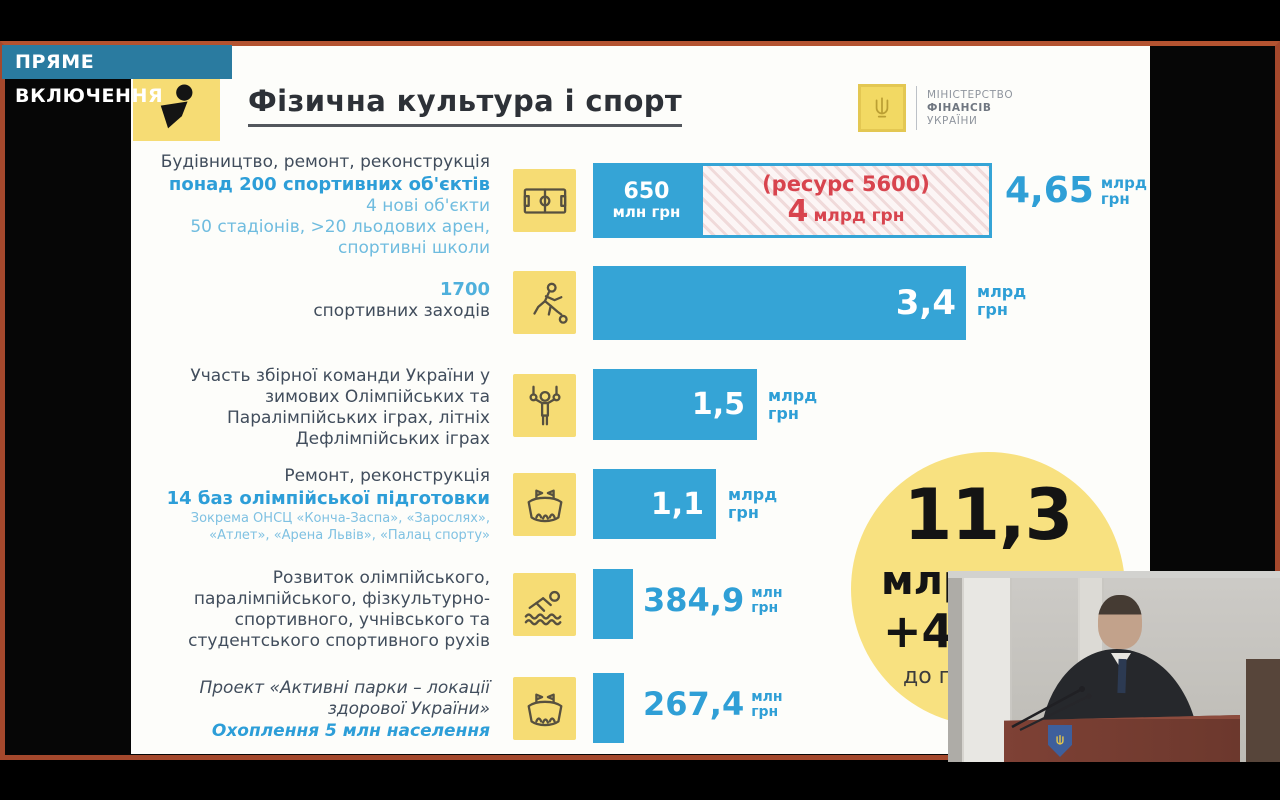  What do you see at coordinates (959, 107) in the screenshot?
I see `ministry-line2: ФІНАНСІВ` at bounding box center [959, 107].